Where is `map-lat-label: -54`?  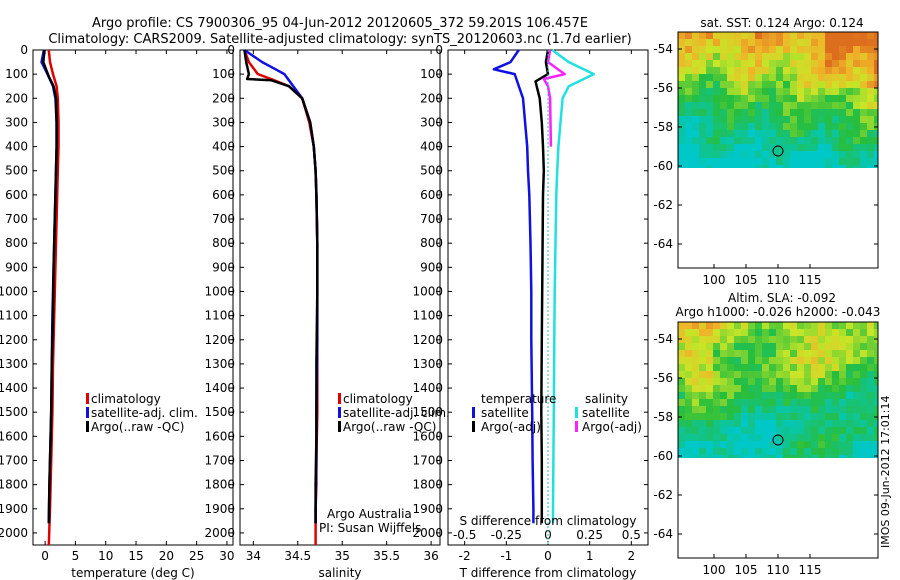
map-lat-label: -54 is located at coordinates (663, 339).